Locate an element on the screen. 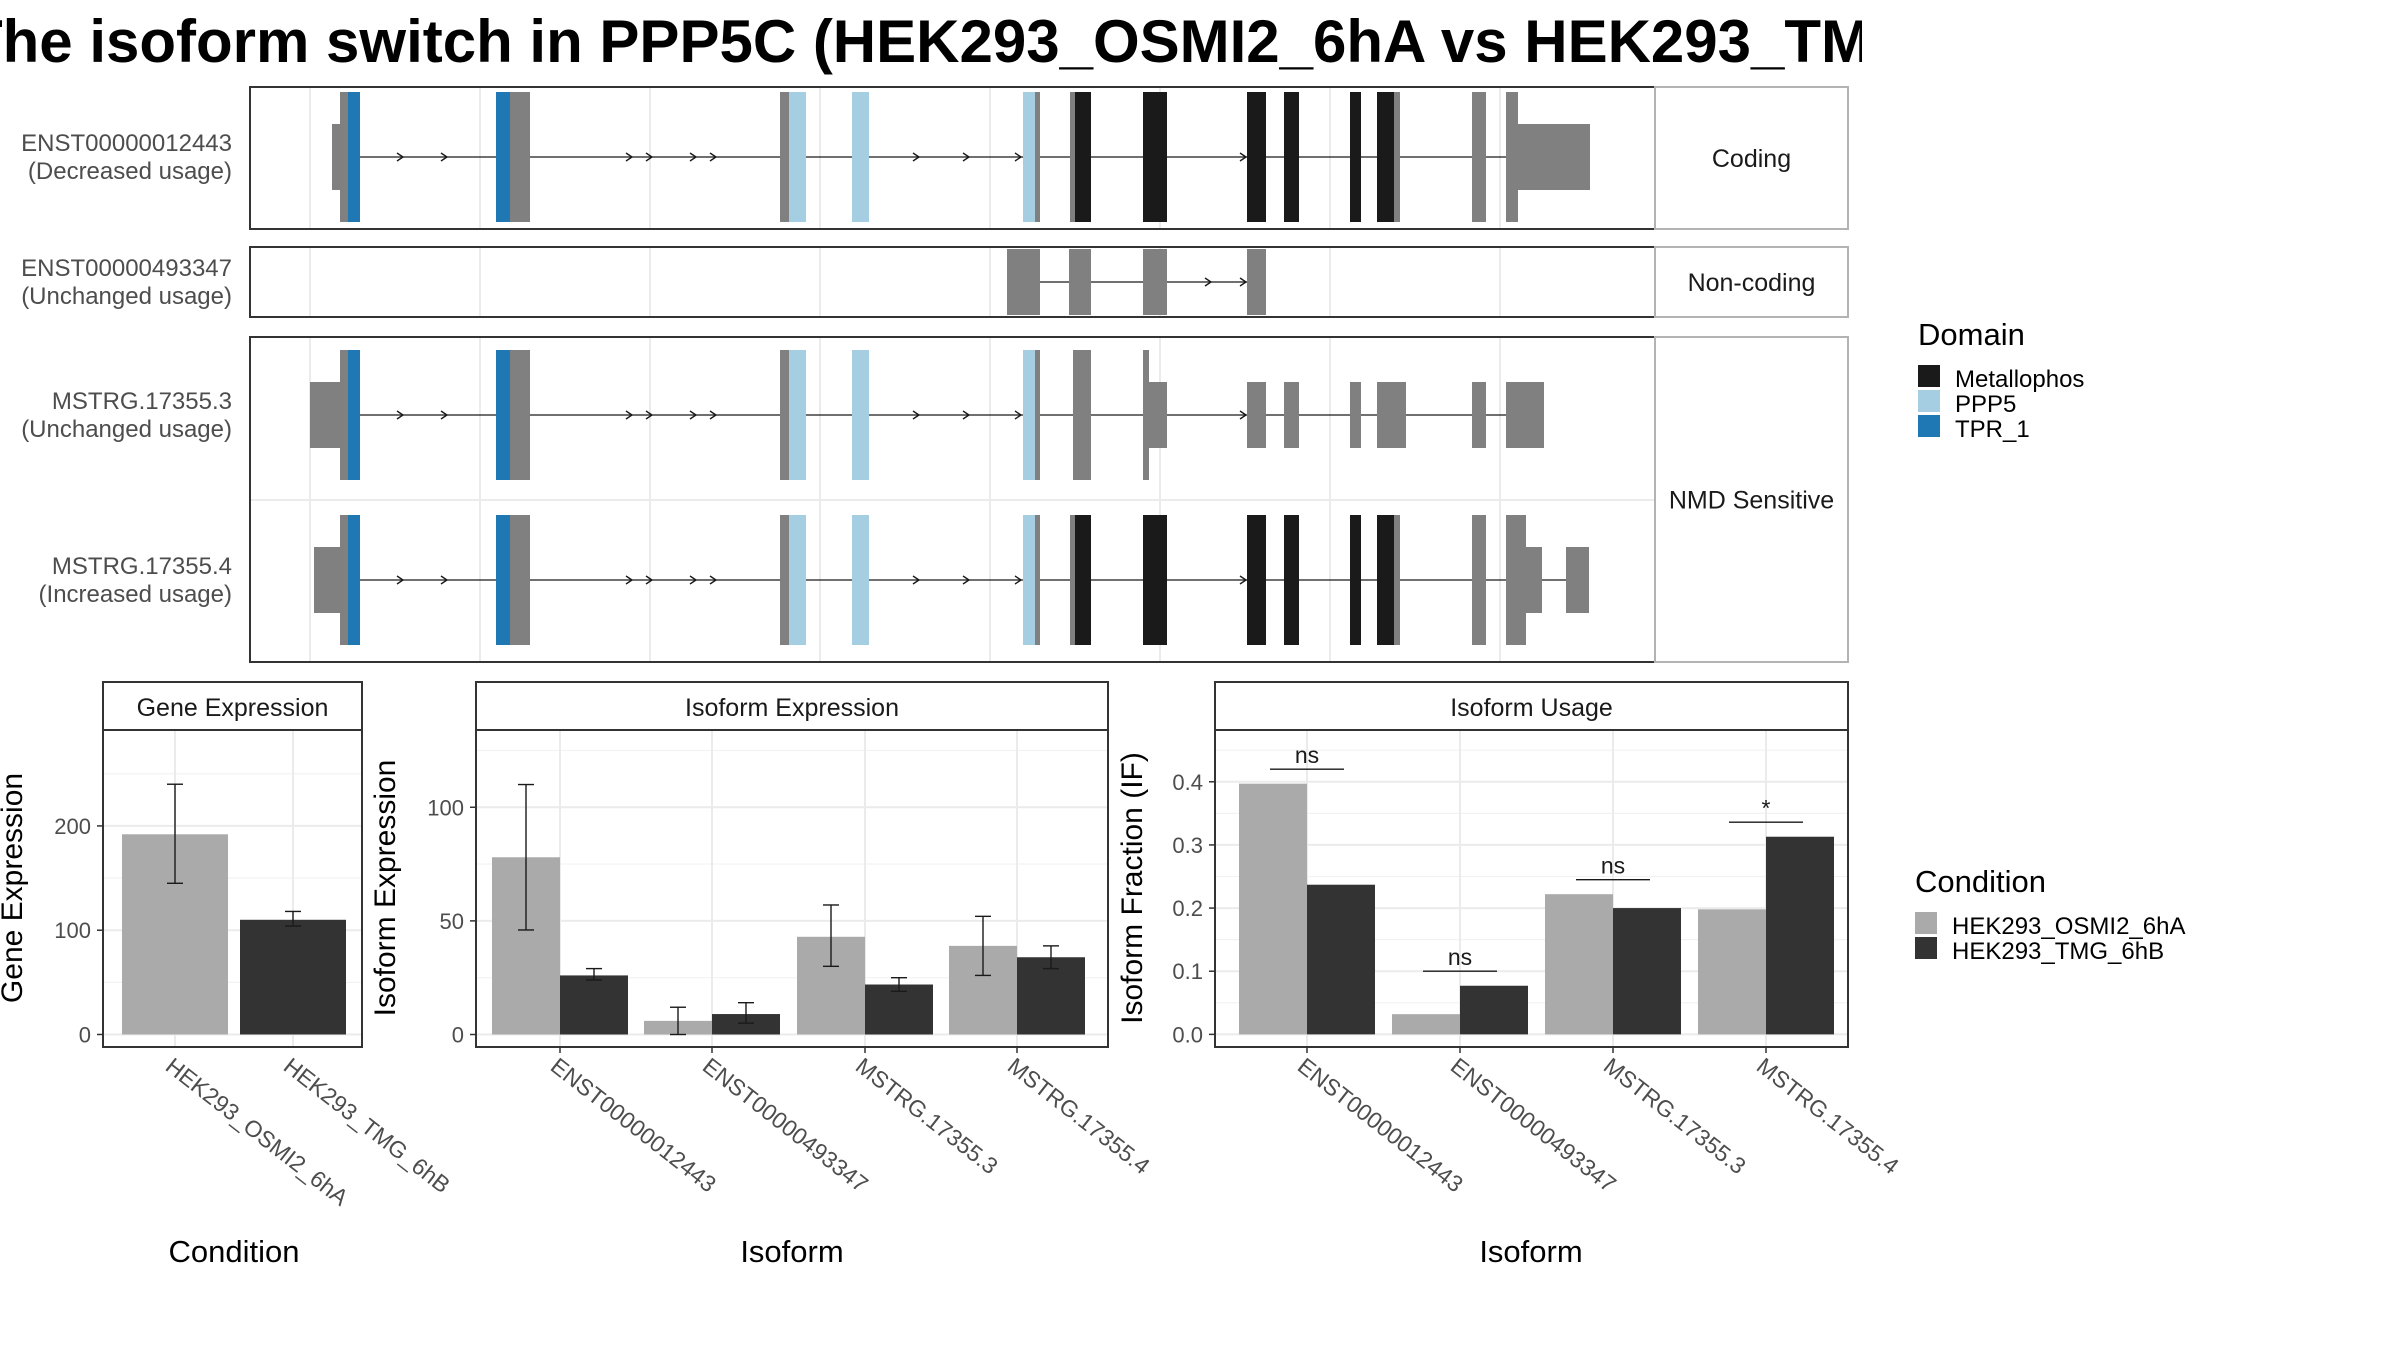 This screenshot has width=2400, height=1350. domain-legend-label: Metallophos is located at coordinates (2019, 379).